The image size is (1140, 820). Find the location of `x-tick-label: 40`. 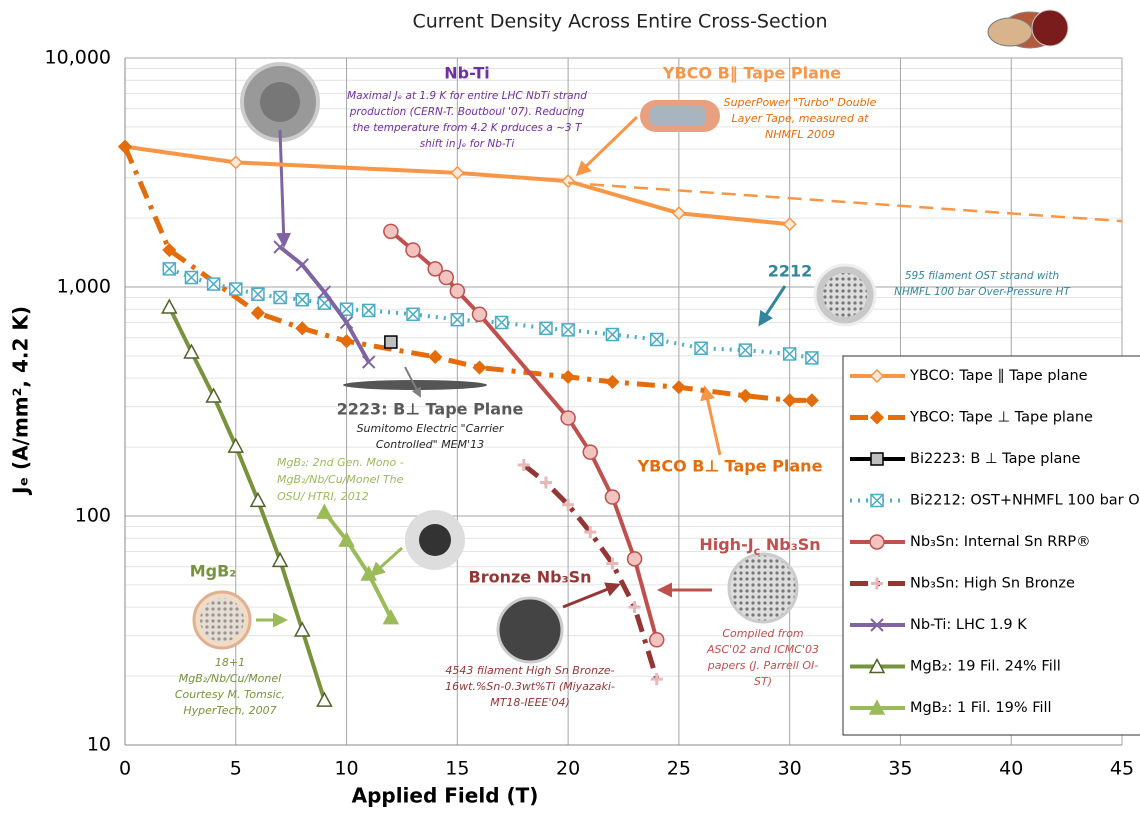

x-tick-label: 40 is located at coordinates (1011, 769).